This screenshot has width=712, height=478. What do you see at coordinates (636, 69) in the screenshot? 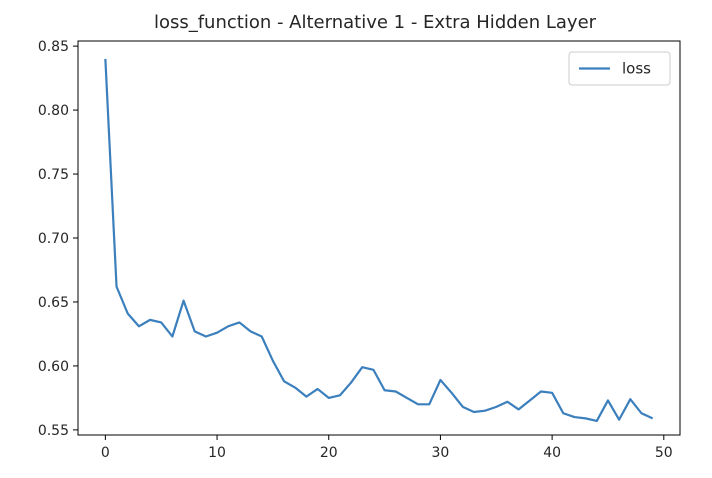
I see `legend-label-loss: loss` at bounding box center [636, 69].